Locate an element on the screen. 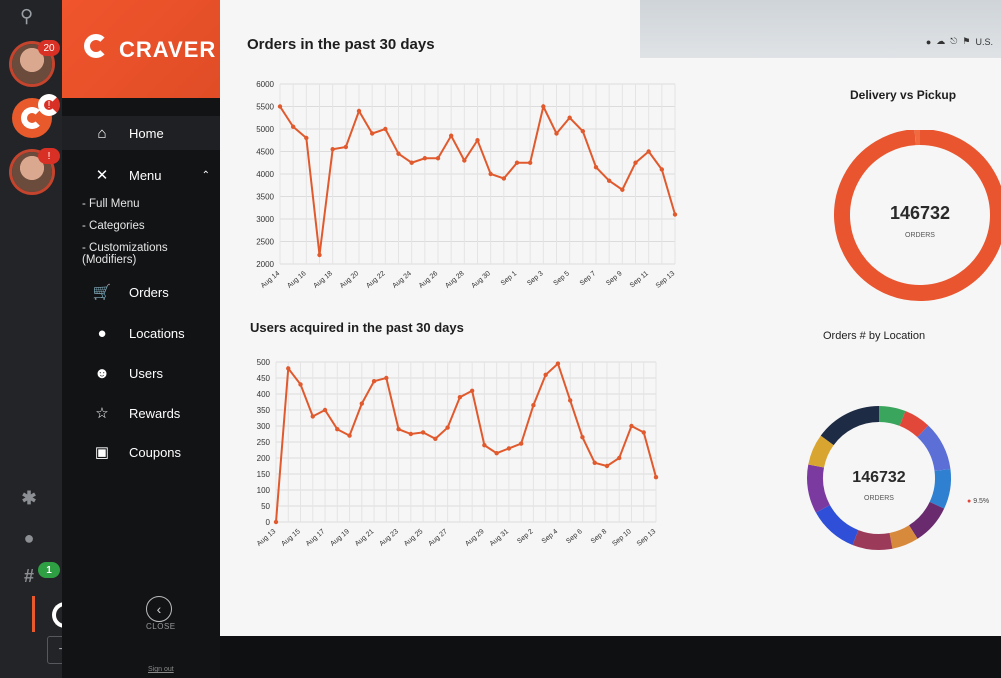 This screenshot has width=1001, height=678. y-tick-label: 5500 is located at coordinates (265, 107).